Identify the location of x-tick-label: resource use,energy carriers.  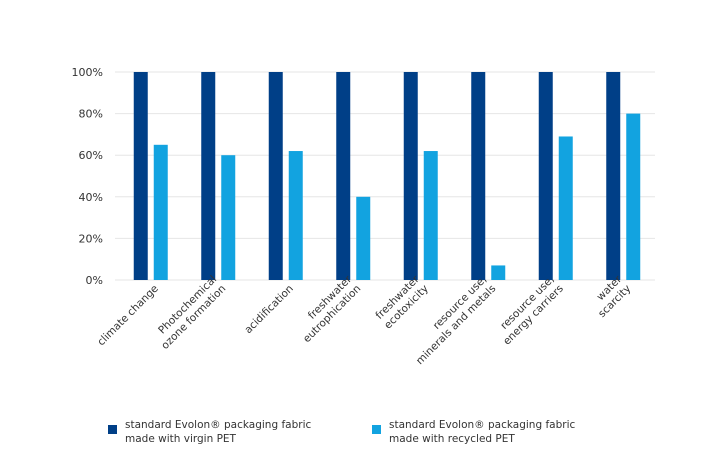
(529, 310).